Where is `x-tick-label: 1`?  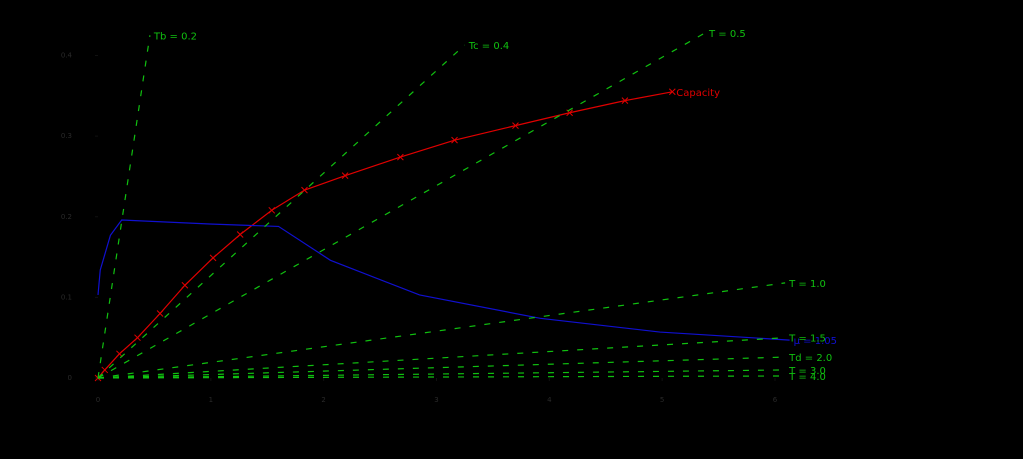
x-tick-label: 1 is located at coordinates (211, 400).